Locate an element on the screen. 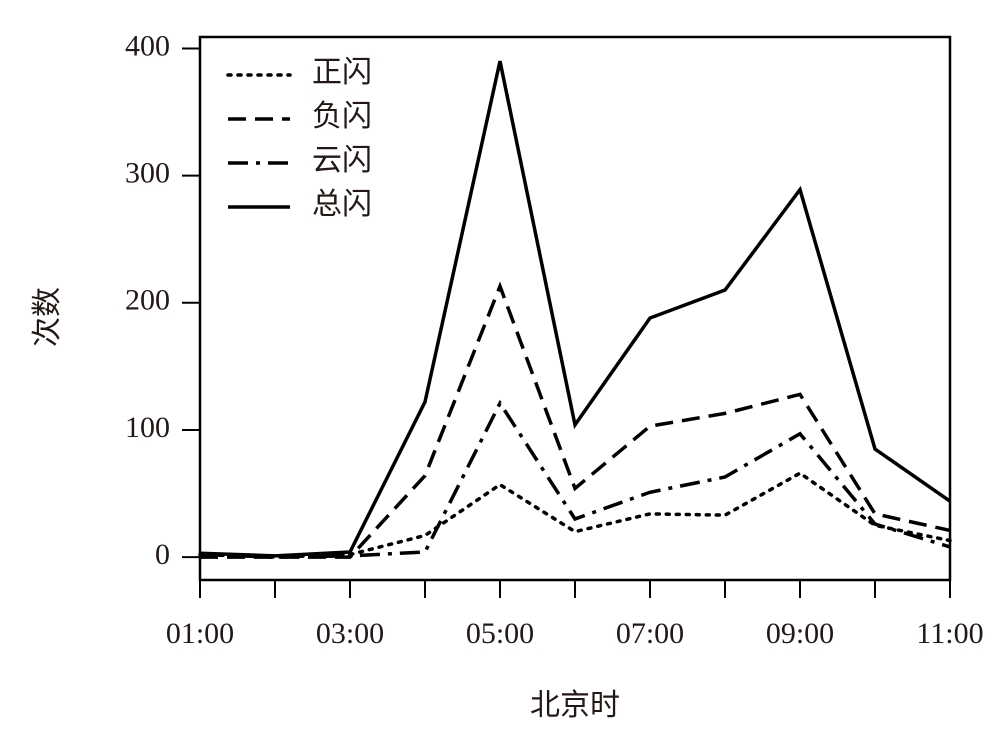 The image size is (1000, 755). x-tick-label: 09:00 is located at coordinates (800, 633).